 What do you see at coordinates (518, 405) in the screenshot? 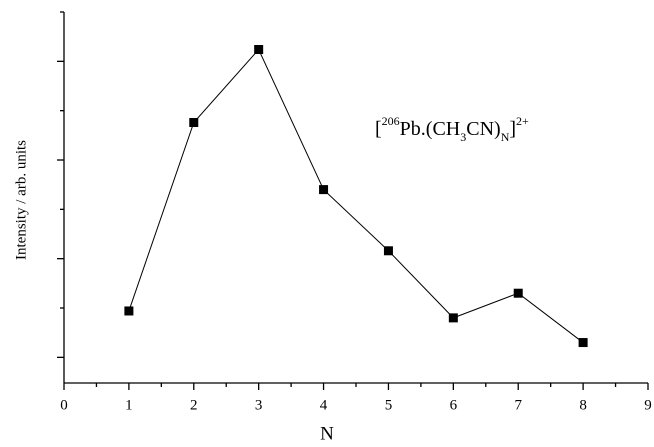
I see `x-tick-label: 7` at bounding box center [518, 405].